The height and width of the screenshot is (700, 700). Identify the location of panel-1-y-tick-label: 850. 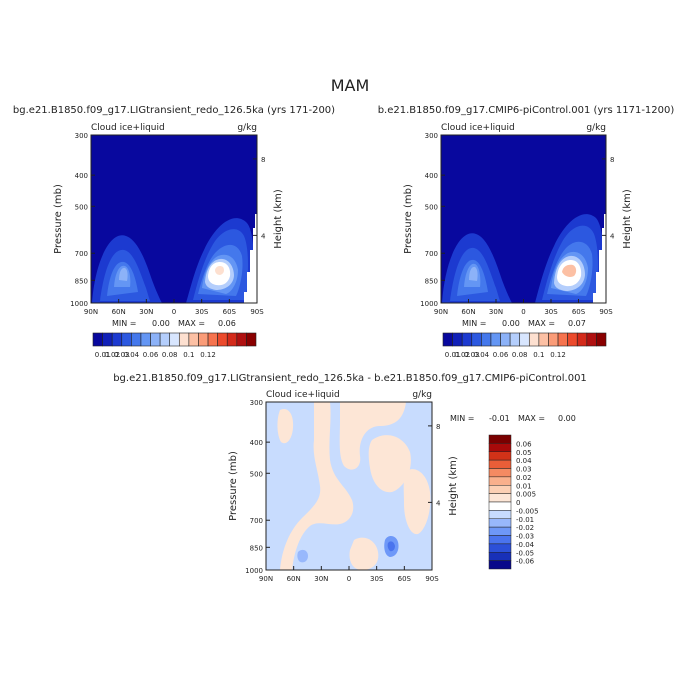
(81, 281).